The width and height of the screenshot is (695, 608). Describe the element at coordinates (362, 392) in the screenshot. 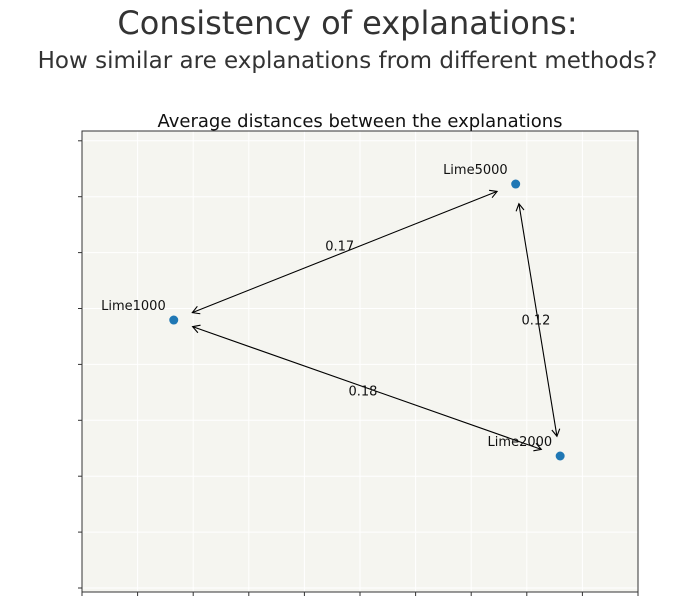

I see `edge-distance-label: 0.18` at that location.